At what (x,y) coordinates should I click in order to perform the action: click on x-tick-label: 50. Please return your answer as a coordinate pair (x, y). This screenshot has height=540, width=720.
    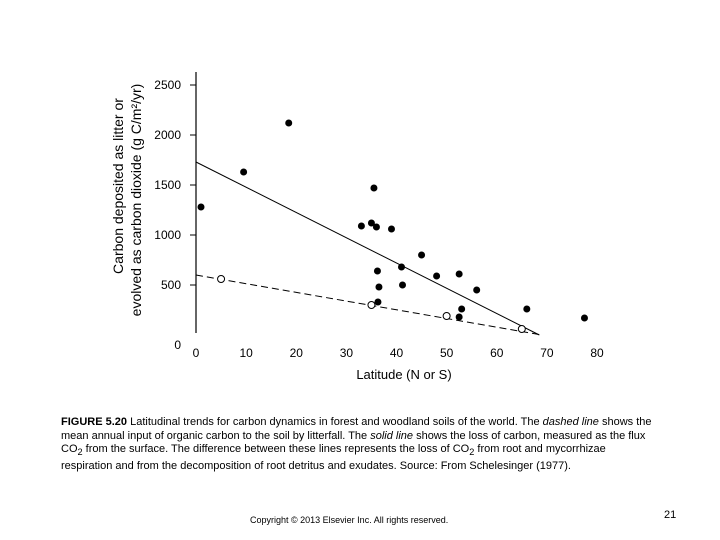
    Looking at the image, I should click on (447, 353).